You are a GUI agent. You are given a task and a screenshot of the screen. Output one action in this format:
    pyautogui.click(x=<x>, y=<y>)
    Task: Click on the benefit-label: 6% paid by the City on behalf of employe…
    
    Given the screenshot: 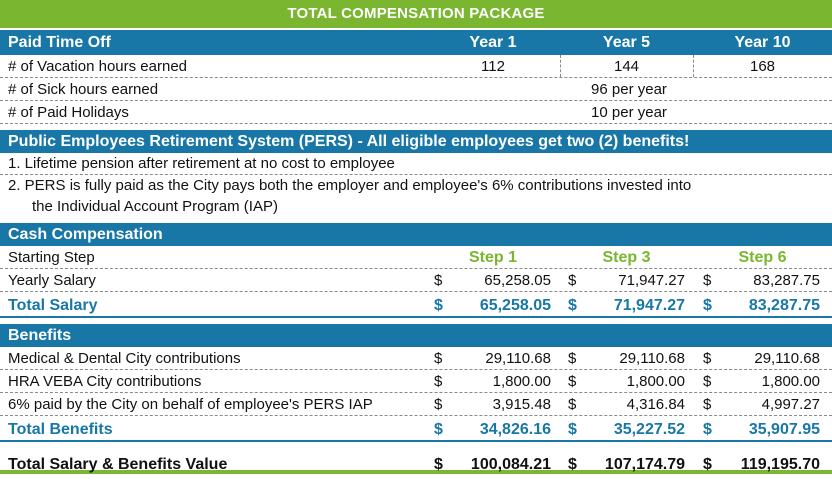 What is the action you would take?
    pyautogui.click(x=190, y=404)
    